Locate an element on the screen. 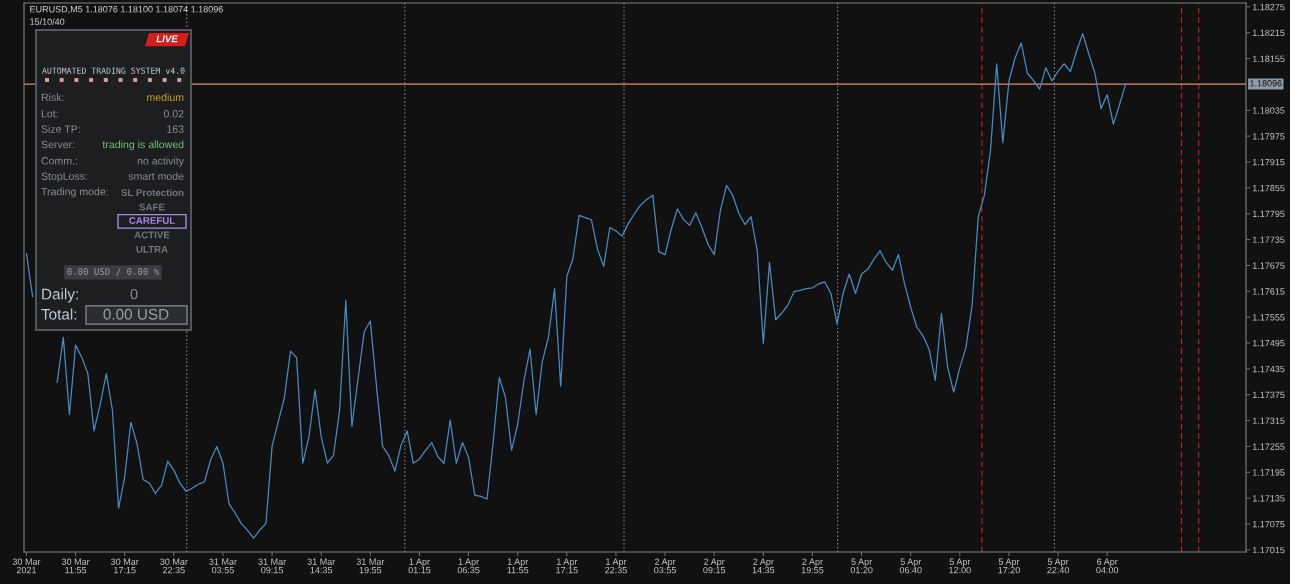 The height and width of the screenshot is (584, 1290). y-tick-label: 1.17375 is located at coordinates (1268, 395).